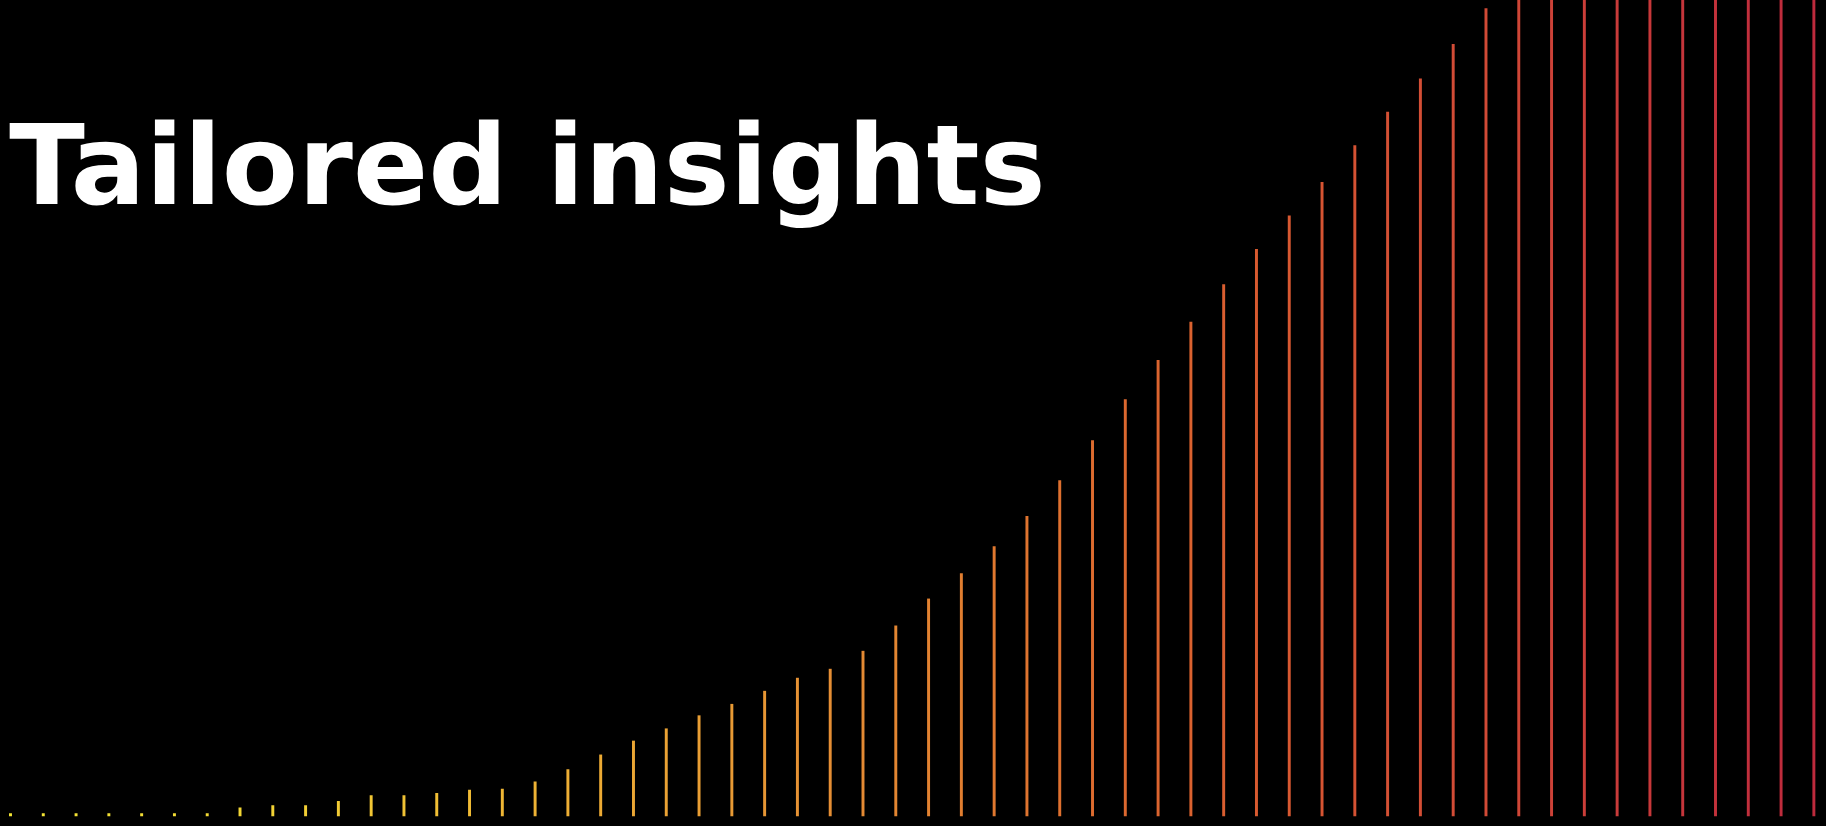 The height and width of the screenshot is (826, 1826). Describe the element at coordinates (525, 173) in the screenshot. I see `text: Tailored insights` at that location.